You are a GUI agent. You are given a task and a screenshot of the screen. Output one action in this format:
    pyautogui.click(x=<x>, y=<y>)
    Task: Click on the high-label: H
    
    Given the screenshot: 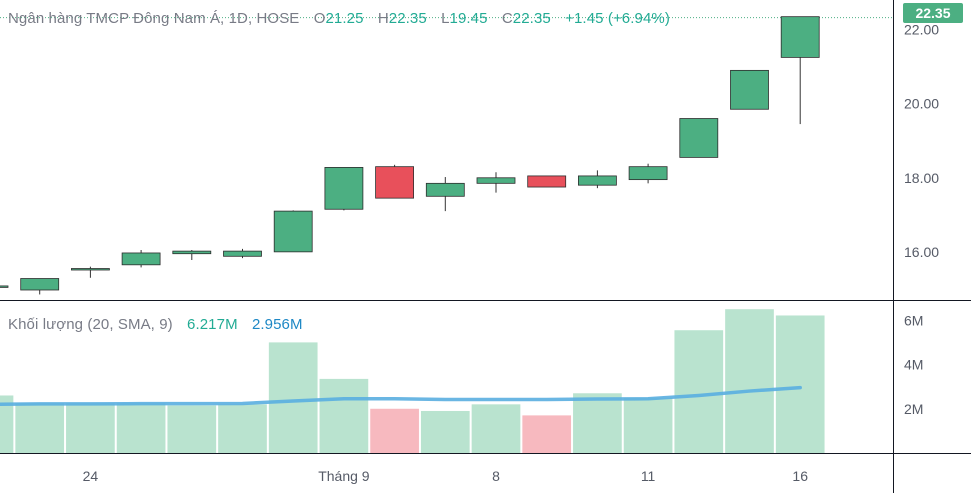 What is the action you would take?
    pyautogui.click(x=383, y=18)
    